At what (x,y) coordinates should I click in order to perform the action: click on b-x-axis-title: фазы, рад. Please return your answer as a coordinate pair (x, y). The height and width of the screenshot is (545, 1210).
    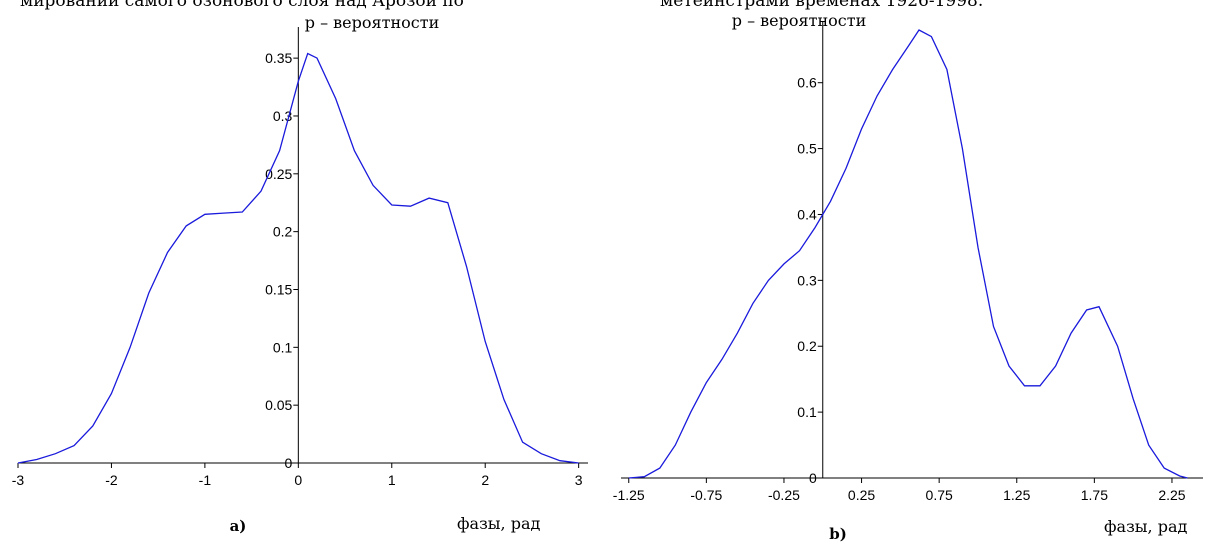
    Looking at the image, I should click on (1145, 526).